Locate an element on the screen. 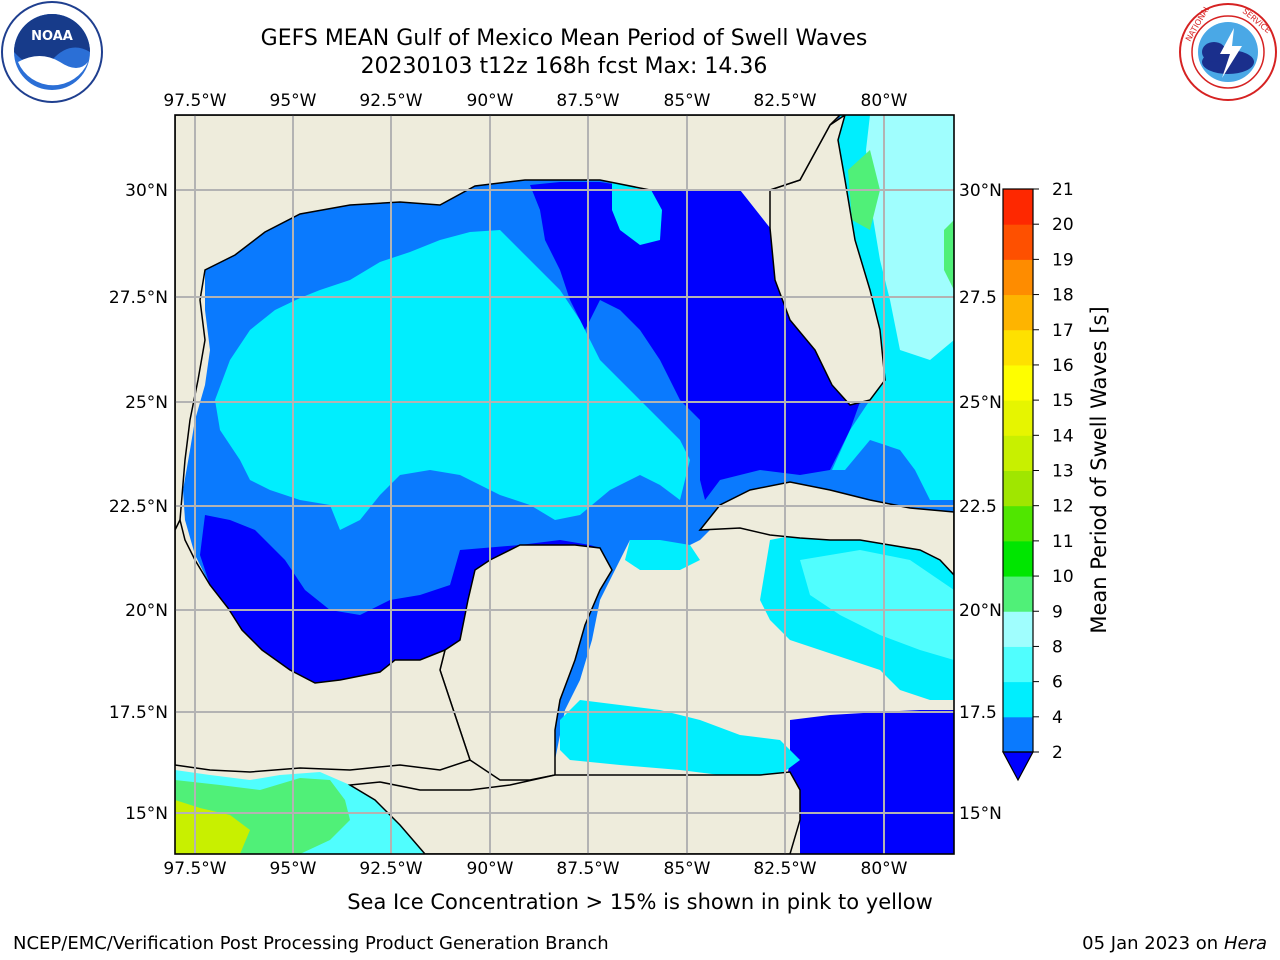 This screenshot has height=960, width=1280. colorbar: 2 4 6 8 9 10 11 12 13 14 15 16 17 18 19 20 21 is located at coordinates (1037, 481).